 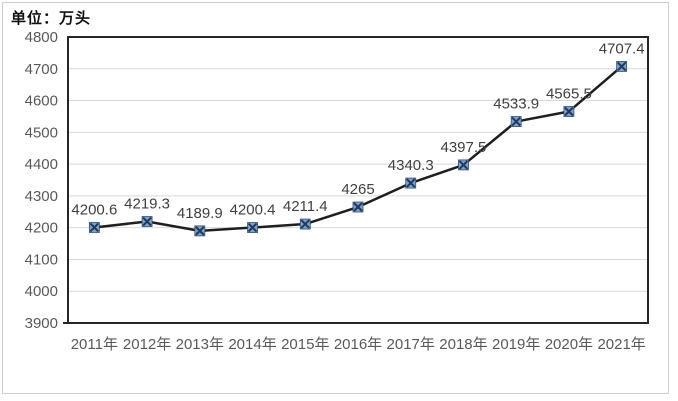 I want to click on data-point-label: 4533.9, so click(x=516, y=104).